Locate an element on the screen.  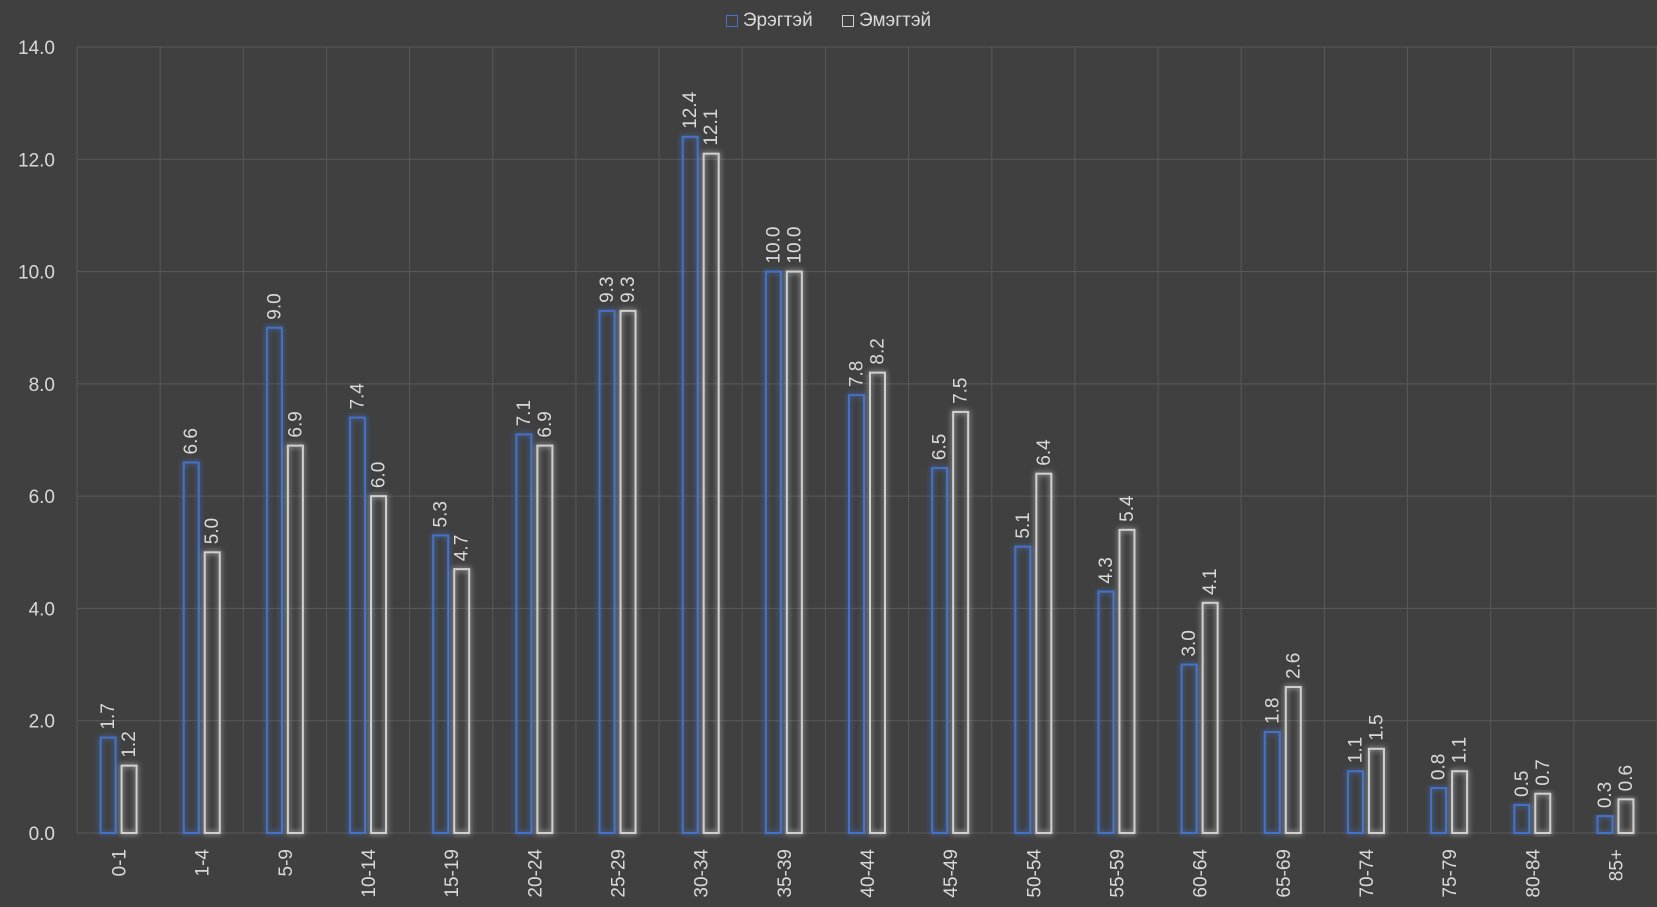
x-tick-label: 45-49 is located at coordinates (951, 873).